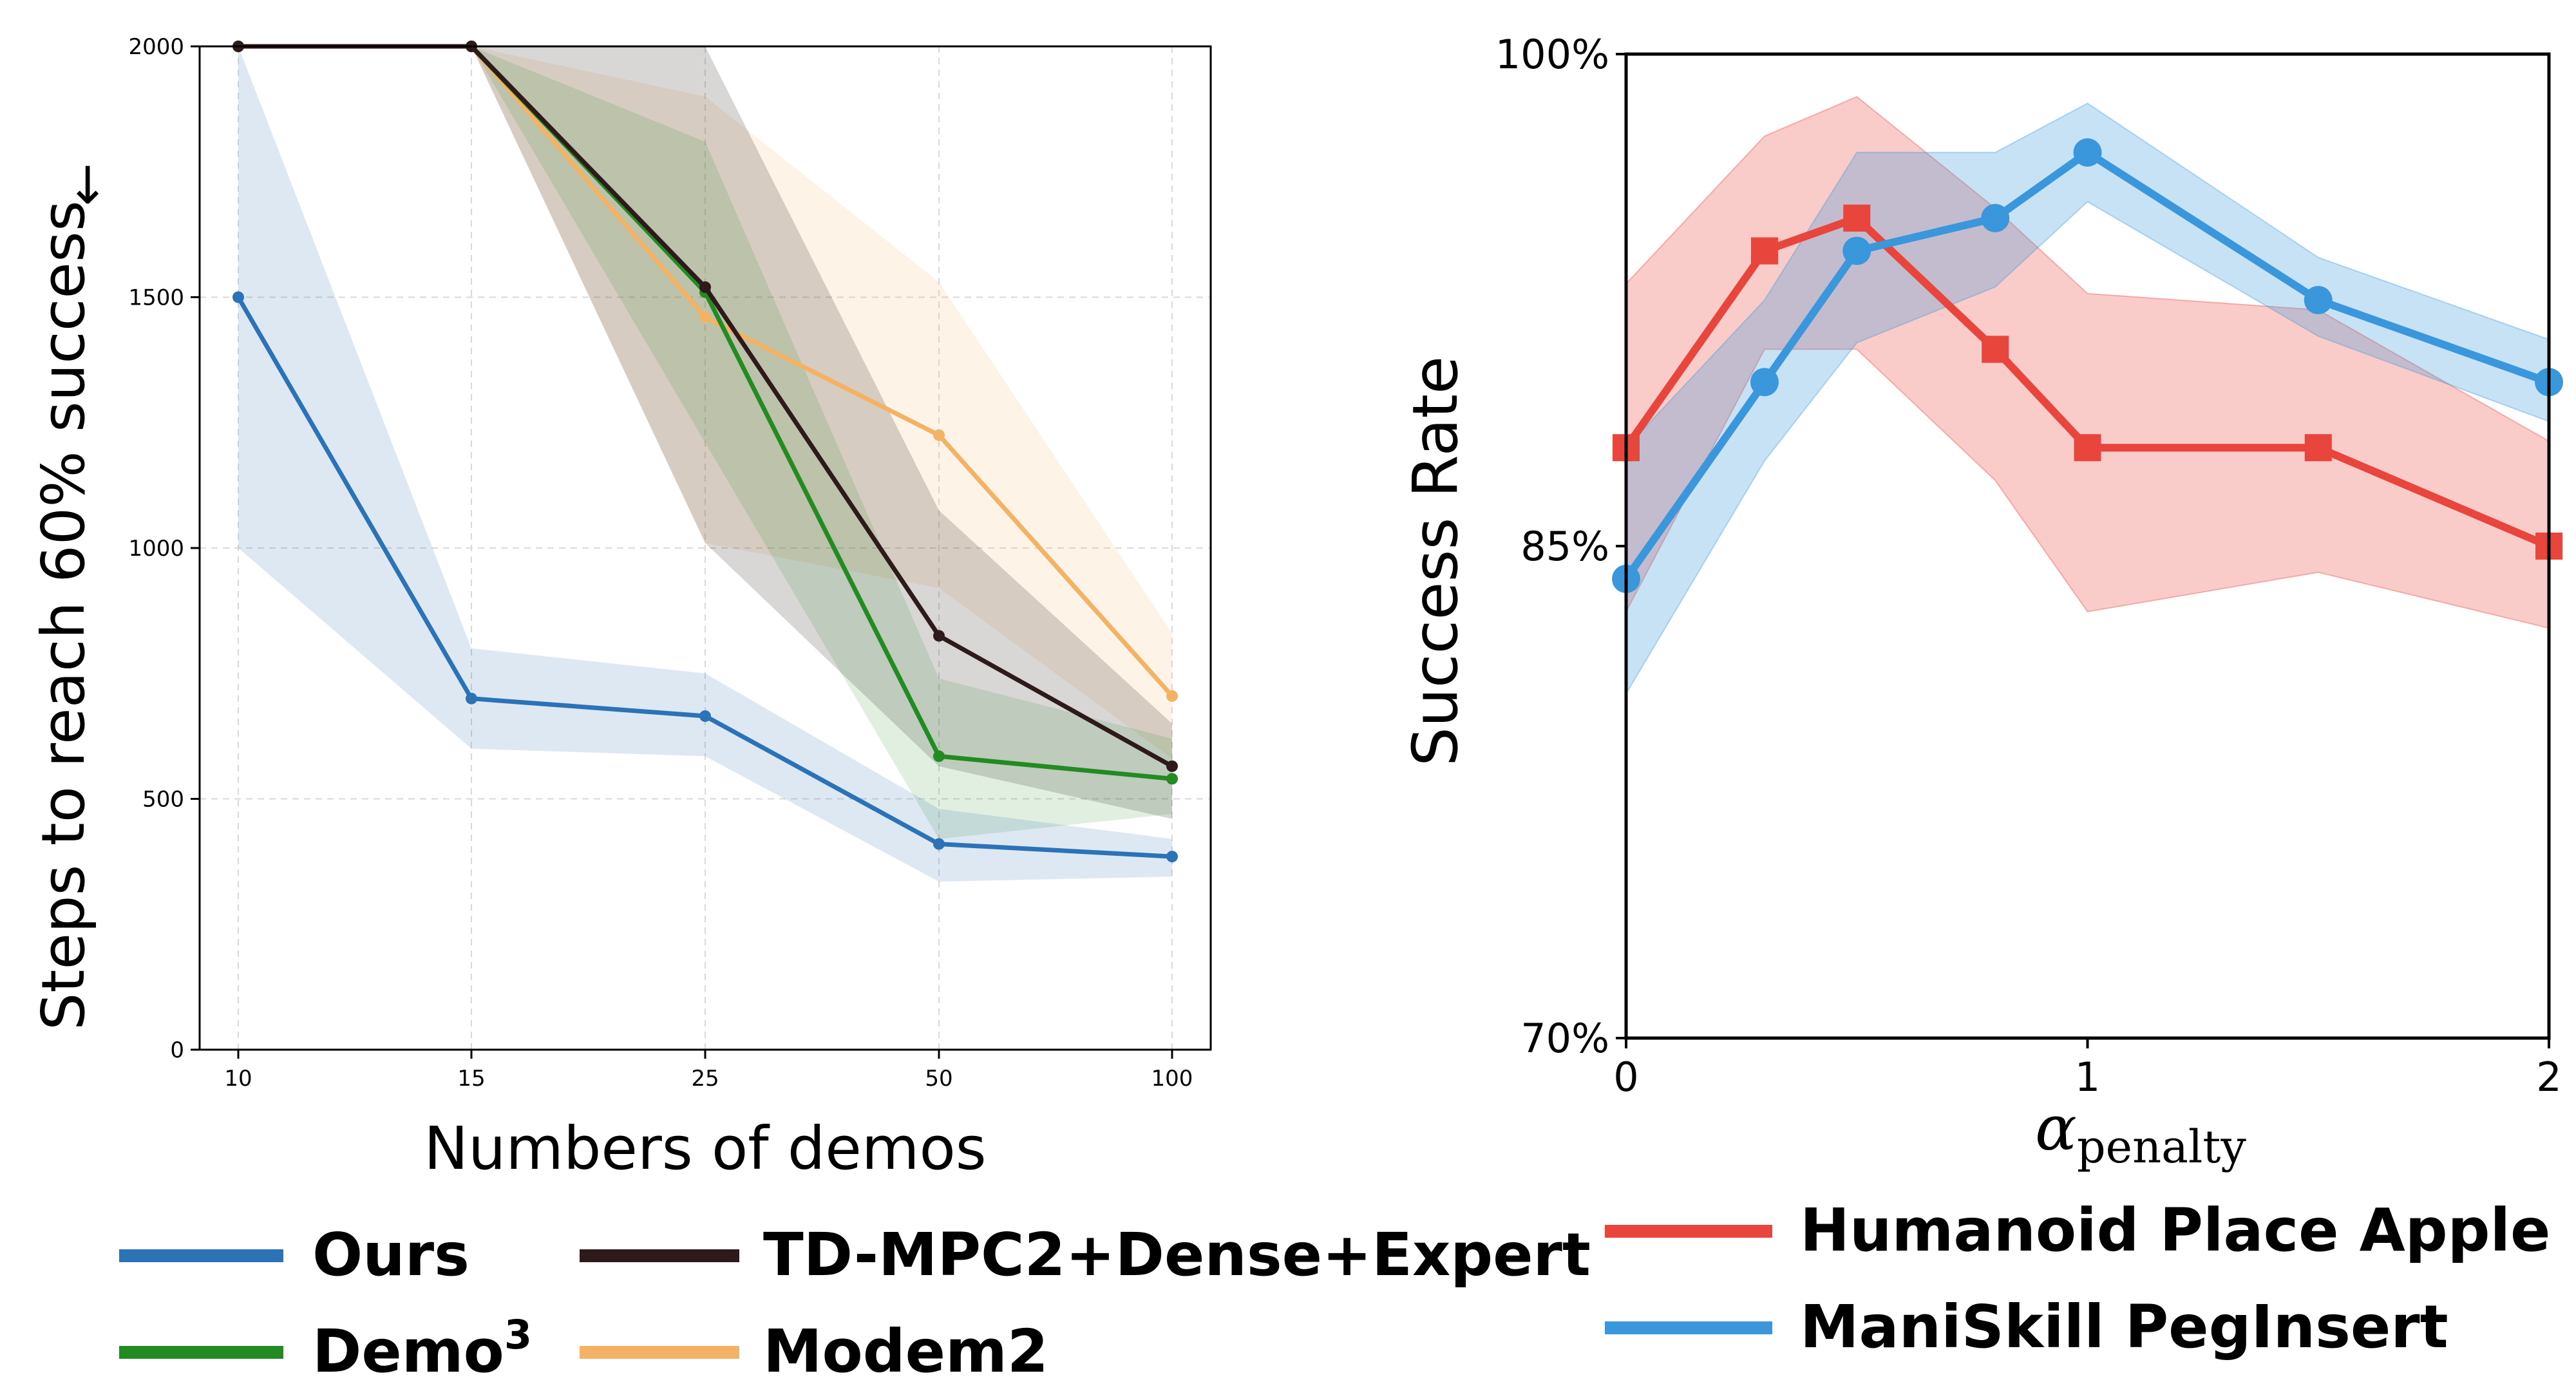 Image resolution: width=2576 pixels, height=1400 pixels. I want to click on left-x-tick-label: 10, so click(238, 1079).